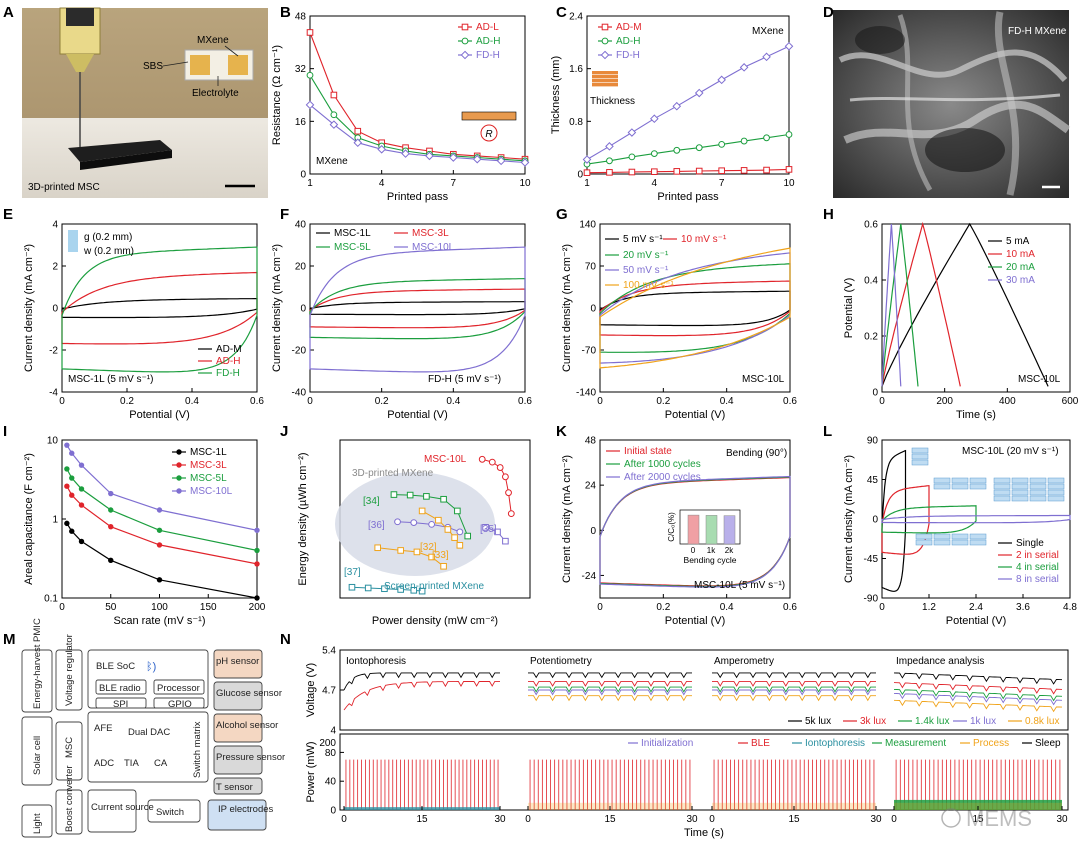 This screenshot has width=1080, height=844. What do you see at coordinates (648, 451) in the screenshot?
I see `legend-label: Initial state` at bounding box center [648, 451].